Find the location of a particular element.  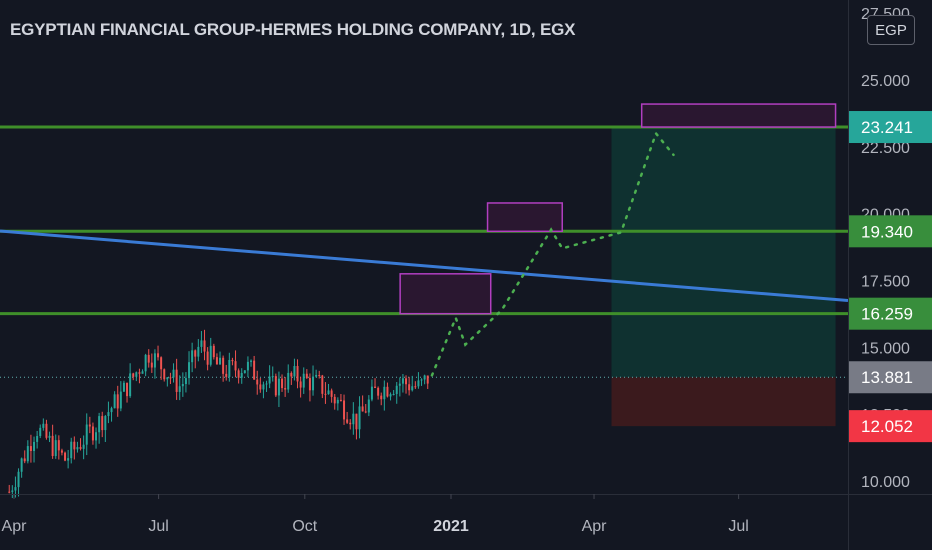

projection-path is located at coordinates (552, 253).